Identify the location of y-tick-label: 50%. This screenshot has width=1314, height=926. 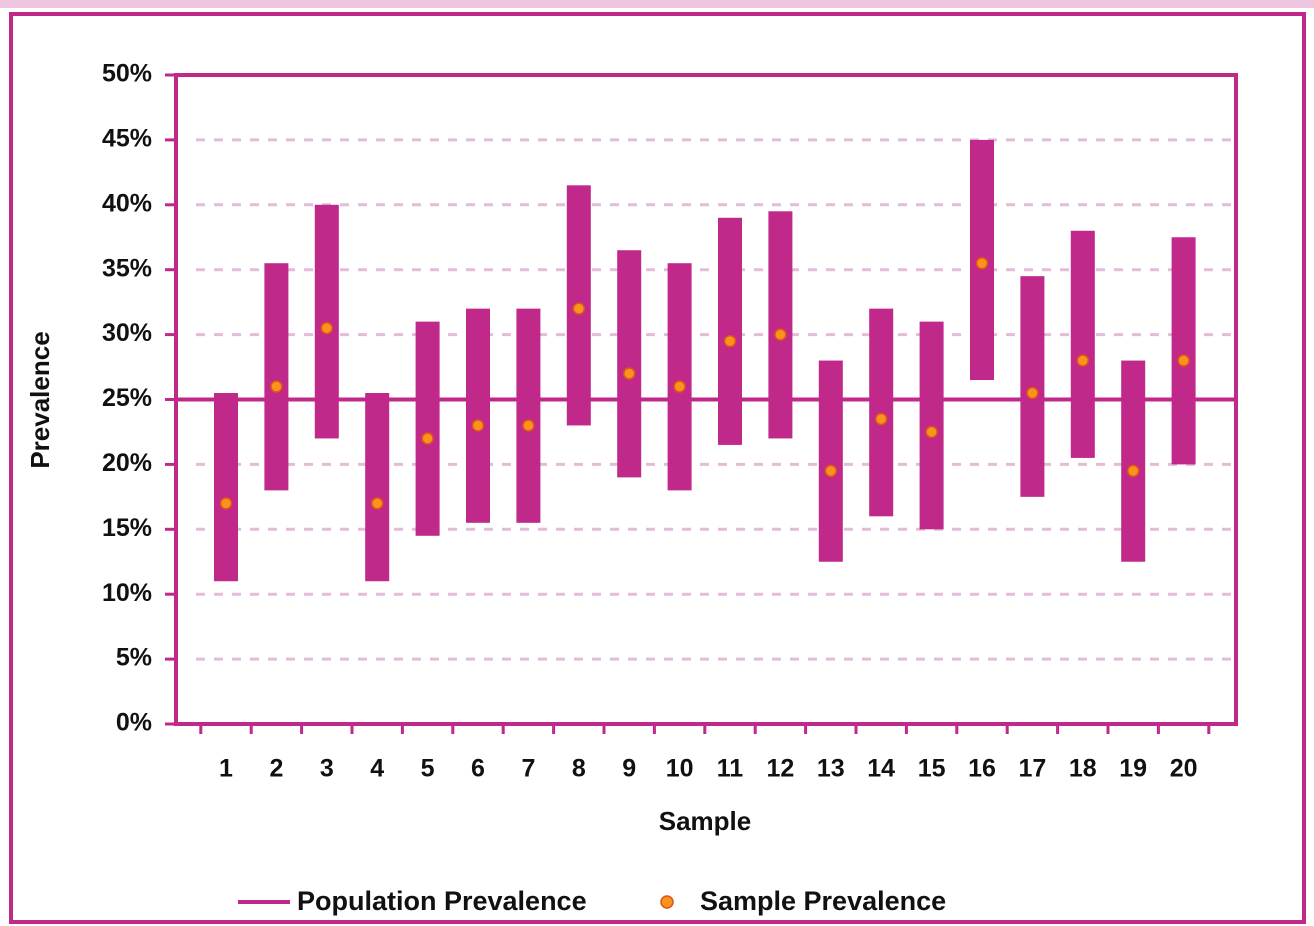
(127, 74).